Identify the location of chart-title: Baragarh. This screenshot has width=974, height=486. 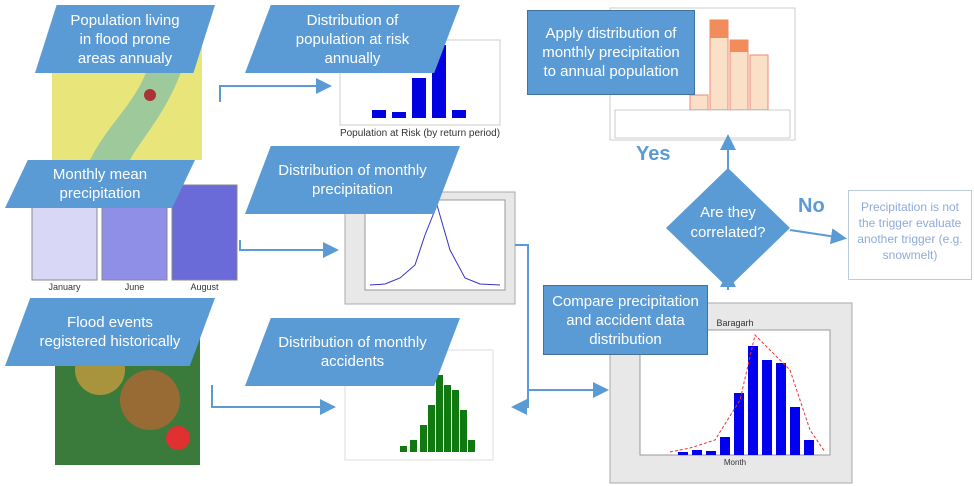
(735, 323).